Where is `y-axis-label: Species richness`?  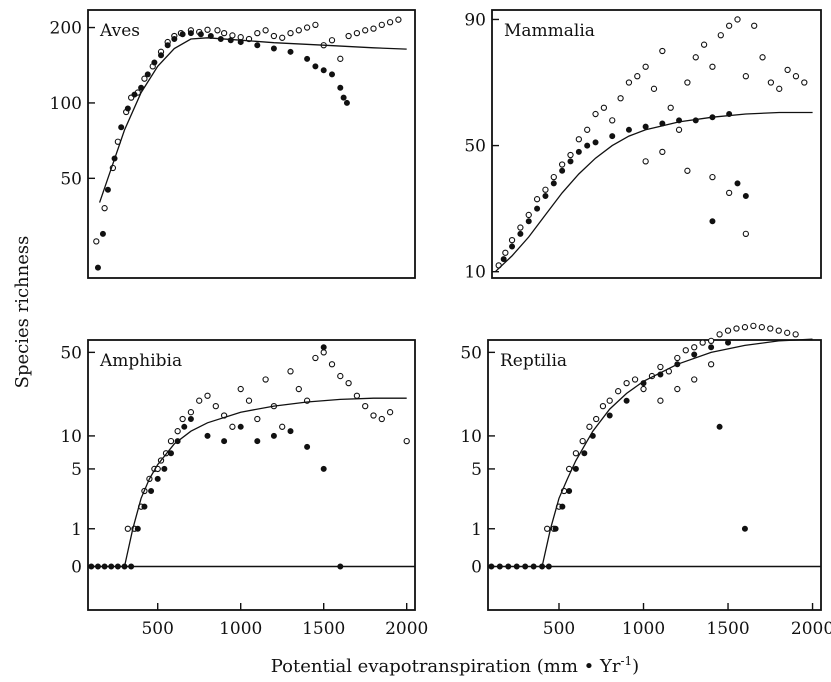
y-axis-label: Species richness is located at coordinates (22, 312).